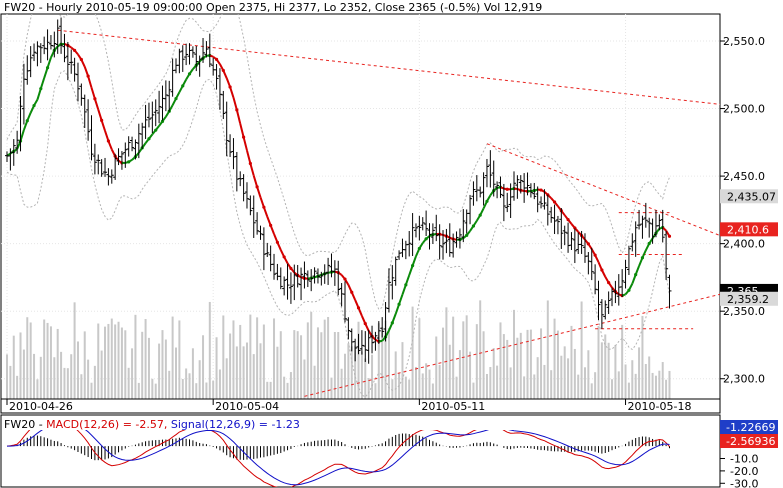  I want to click on macd-panel, so click(360, 451).